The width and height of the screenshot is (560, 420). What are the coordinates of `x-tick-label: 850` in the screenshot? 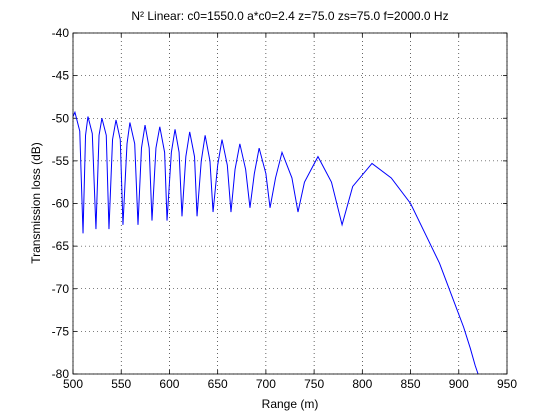 It's located at (411, 384).